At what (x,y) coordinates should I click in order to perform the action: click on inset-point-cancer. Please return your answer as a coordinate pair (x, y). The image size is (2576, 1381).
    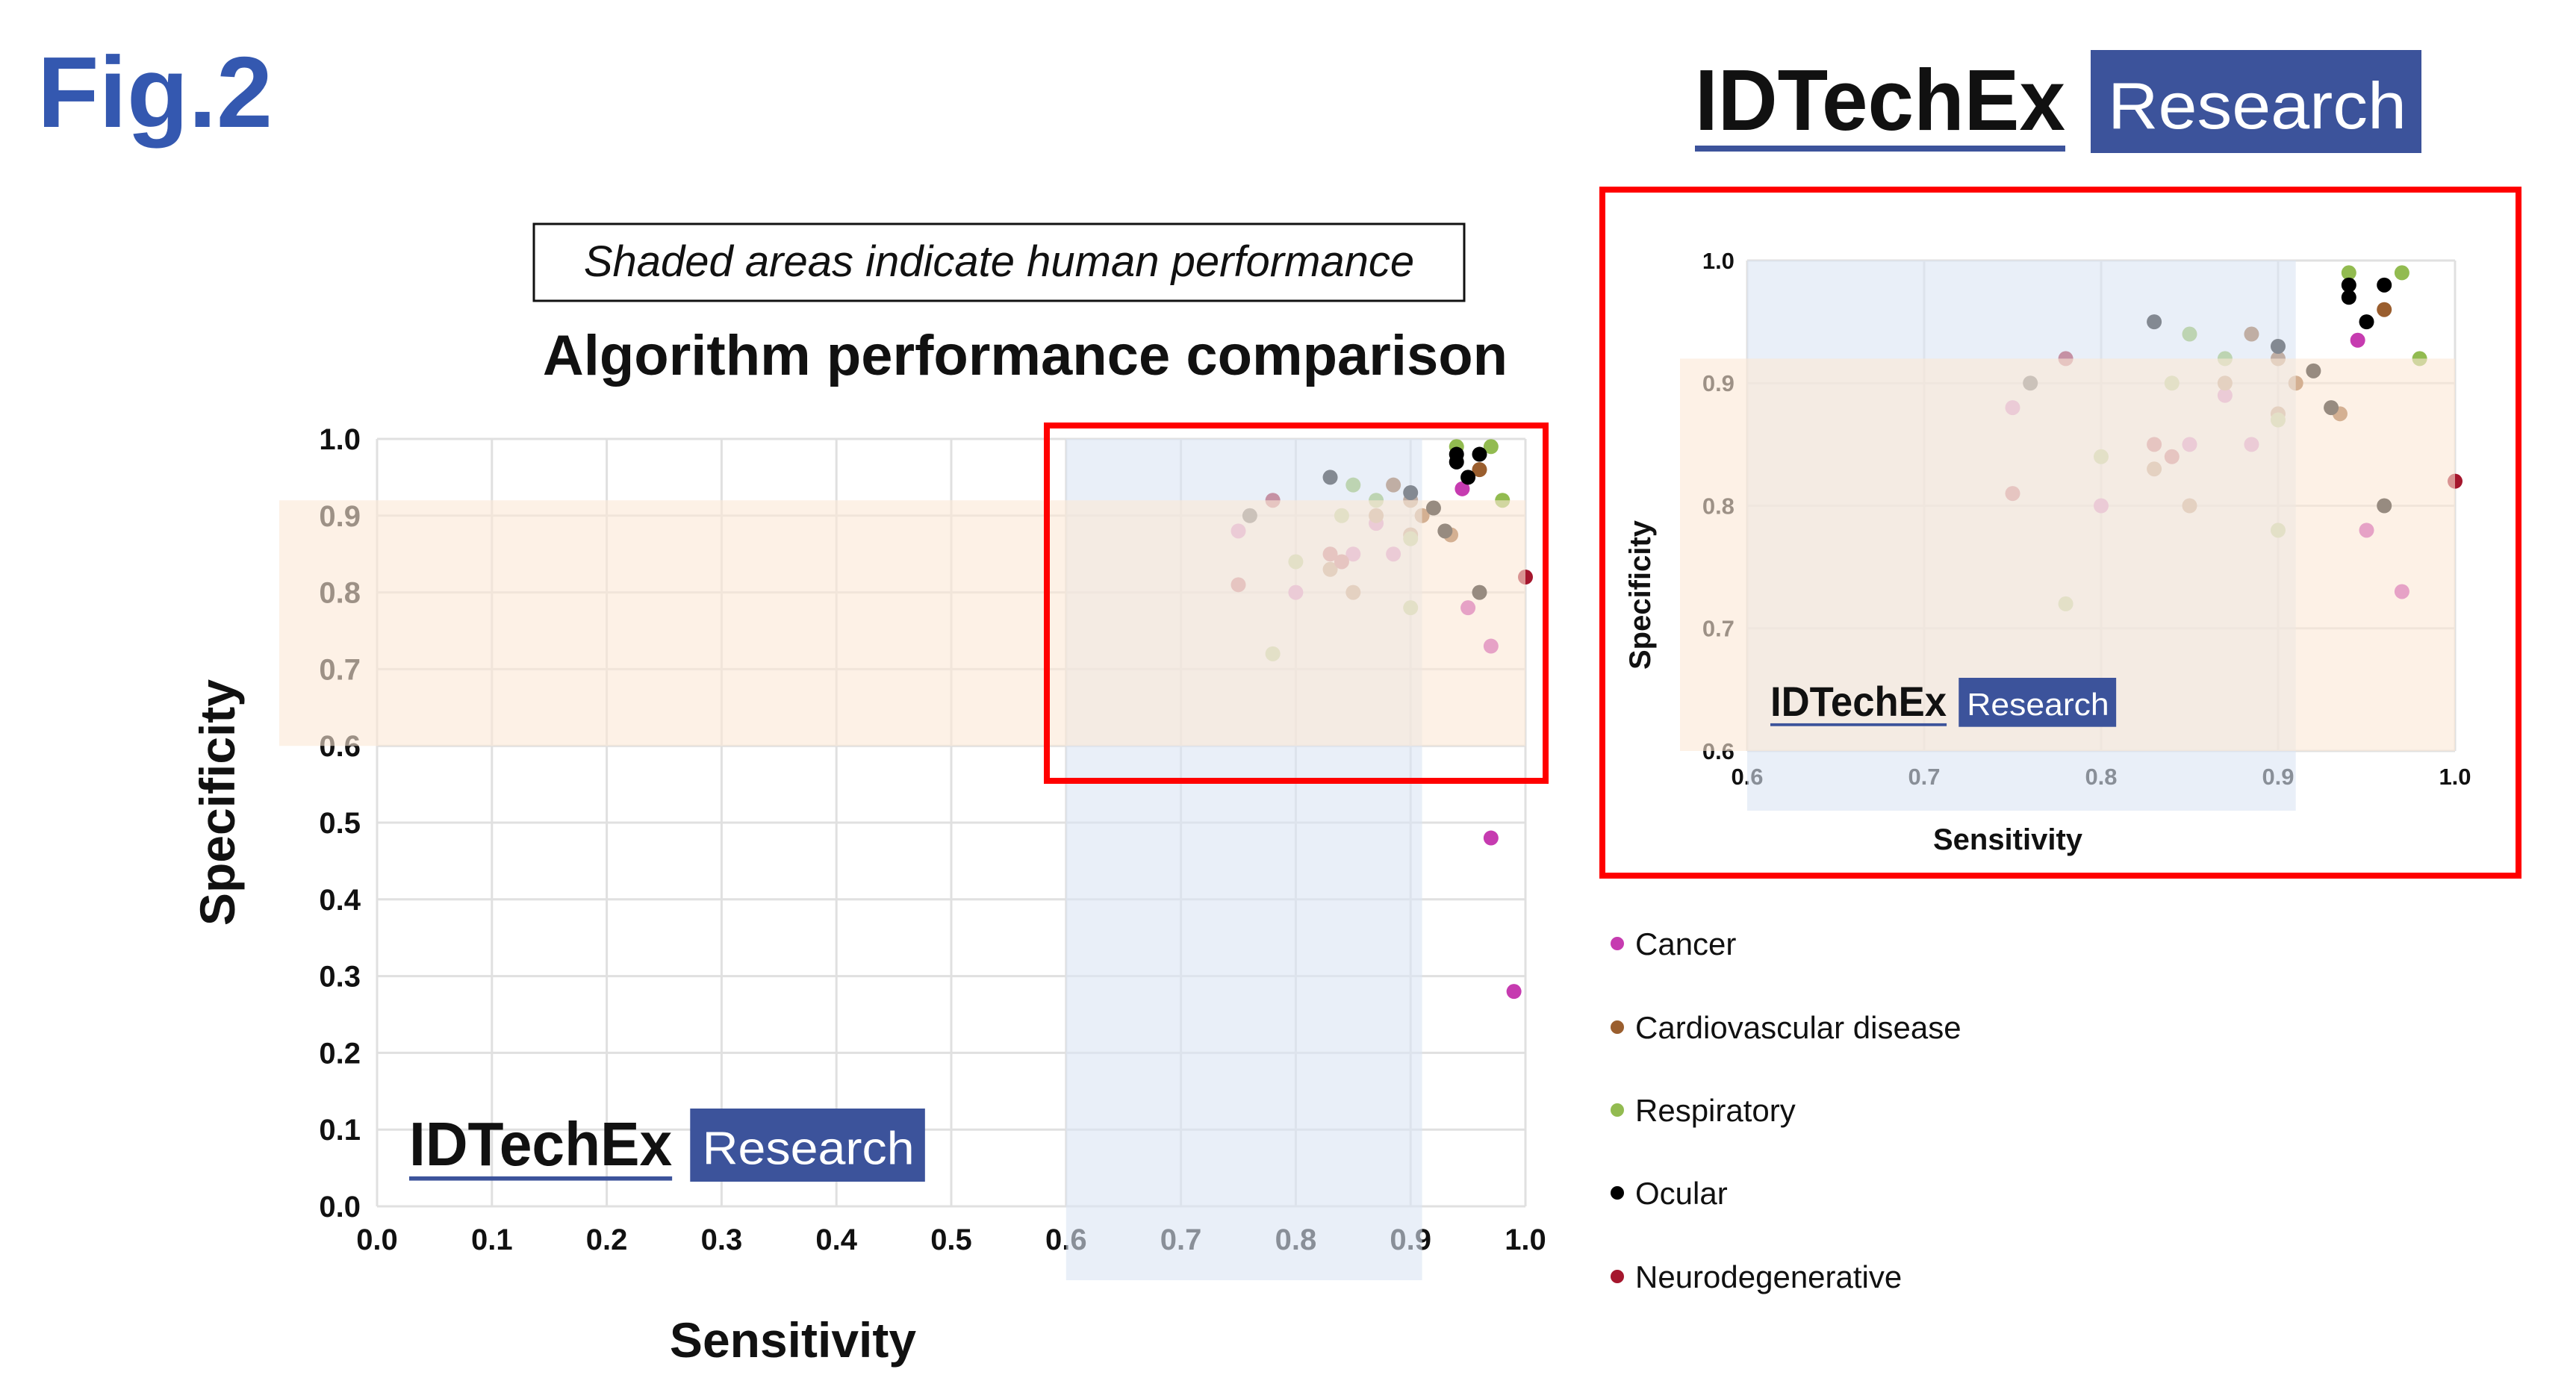
    Looking at the image, I should click on (2357, 340).